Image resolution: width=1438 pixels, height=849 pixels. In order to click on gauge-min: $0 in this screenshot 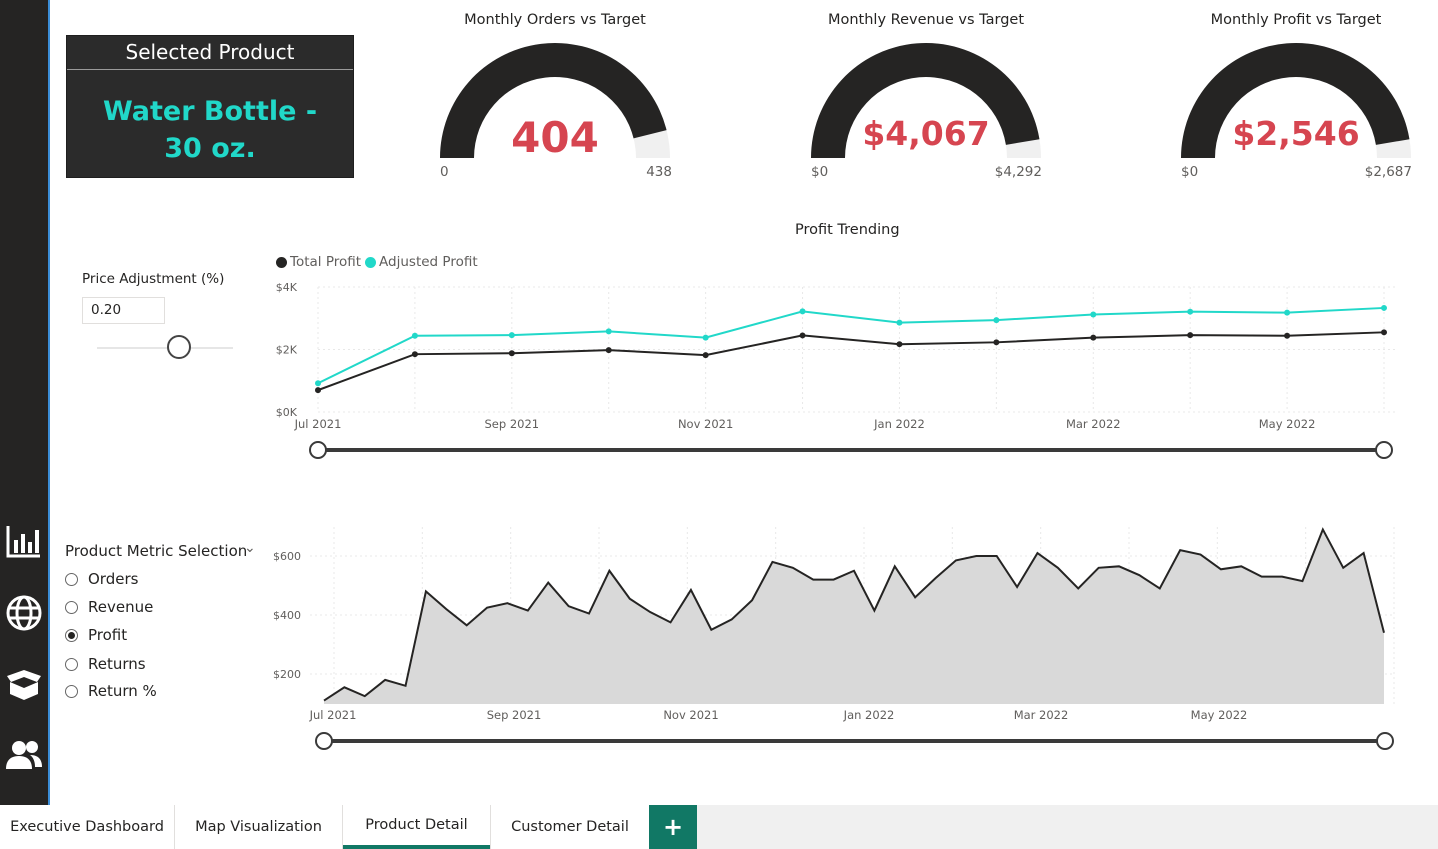, I will do `click(820, 172)`.